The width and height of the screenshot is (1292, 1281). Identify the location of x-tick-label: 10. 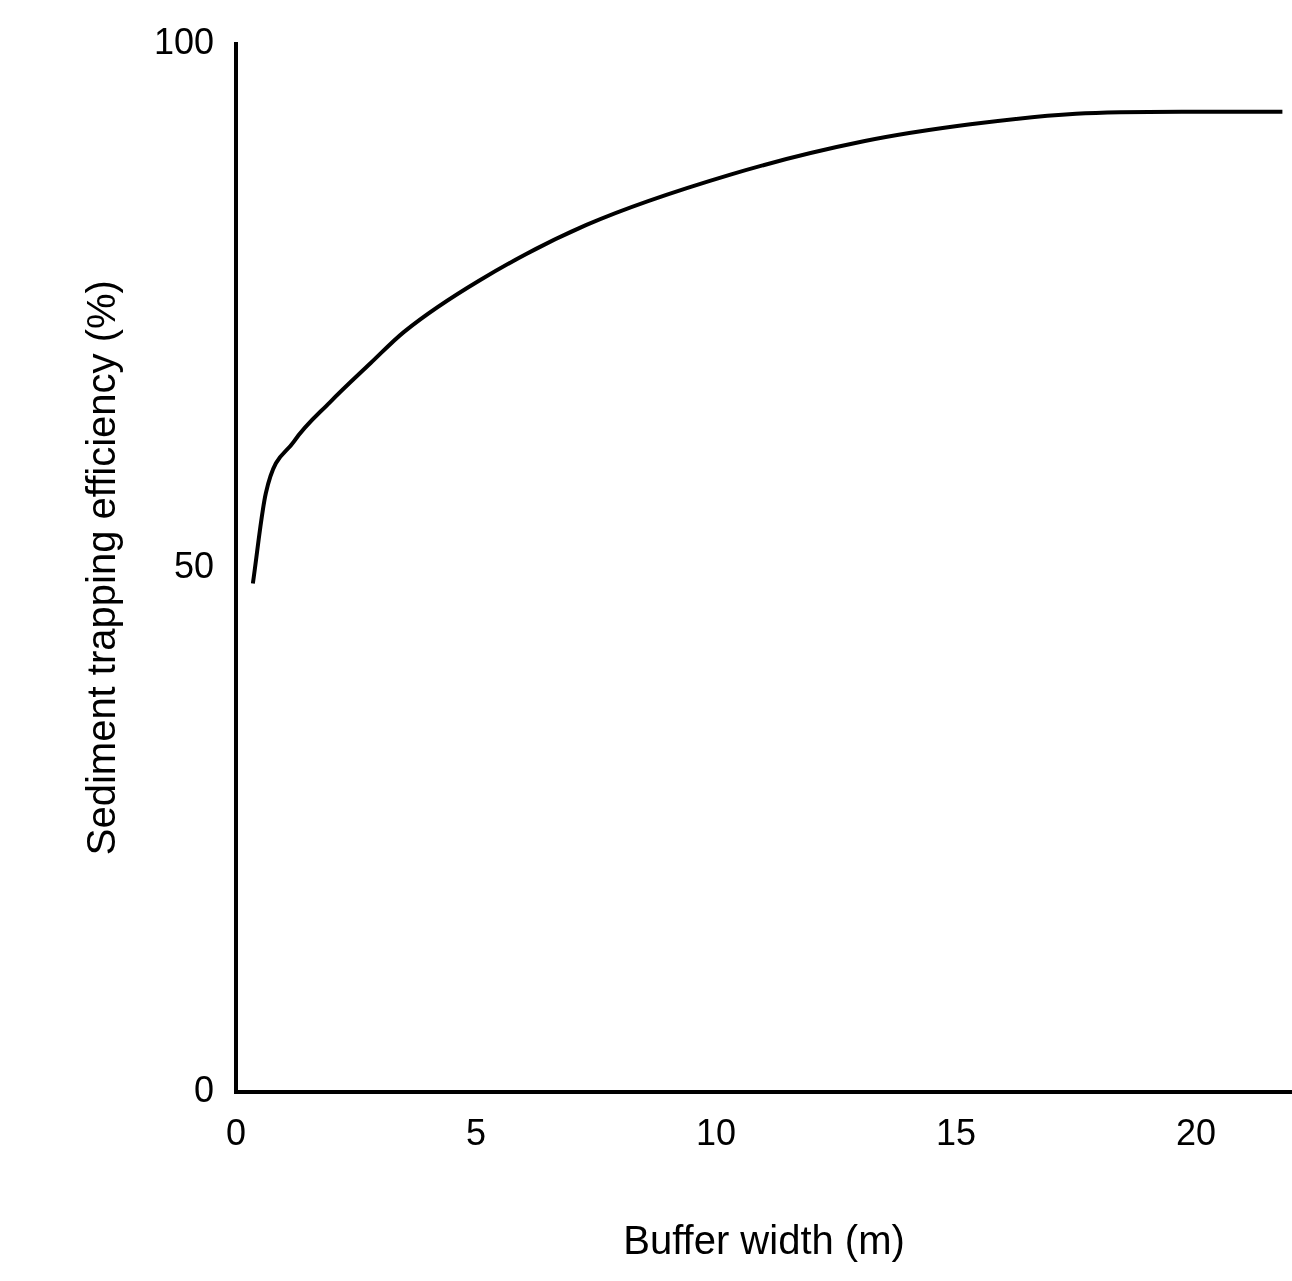
(716, 1133).